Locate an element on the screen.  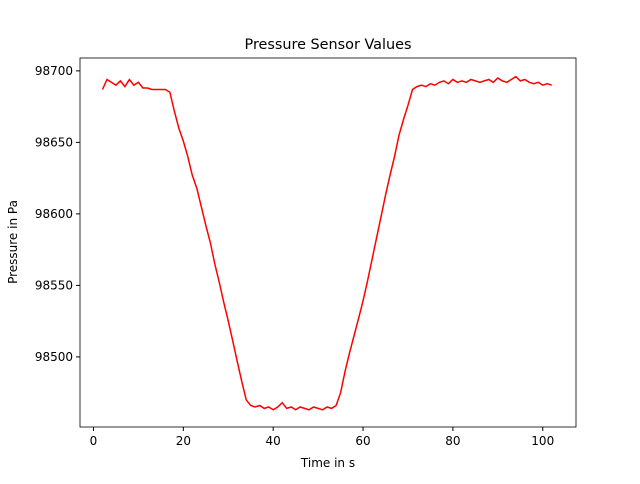
x-tick-label: 60 is located at coordinates (362, 441).